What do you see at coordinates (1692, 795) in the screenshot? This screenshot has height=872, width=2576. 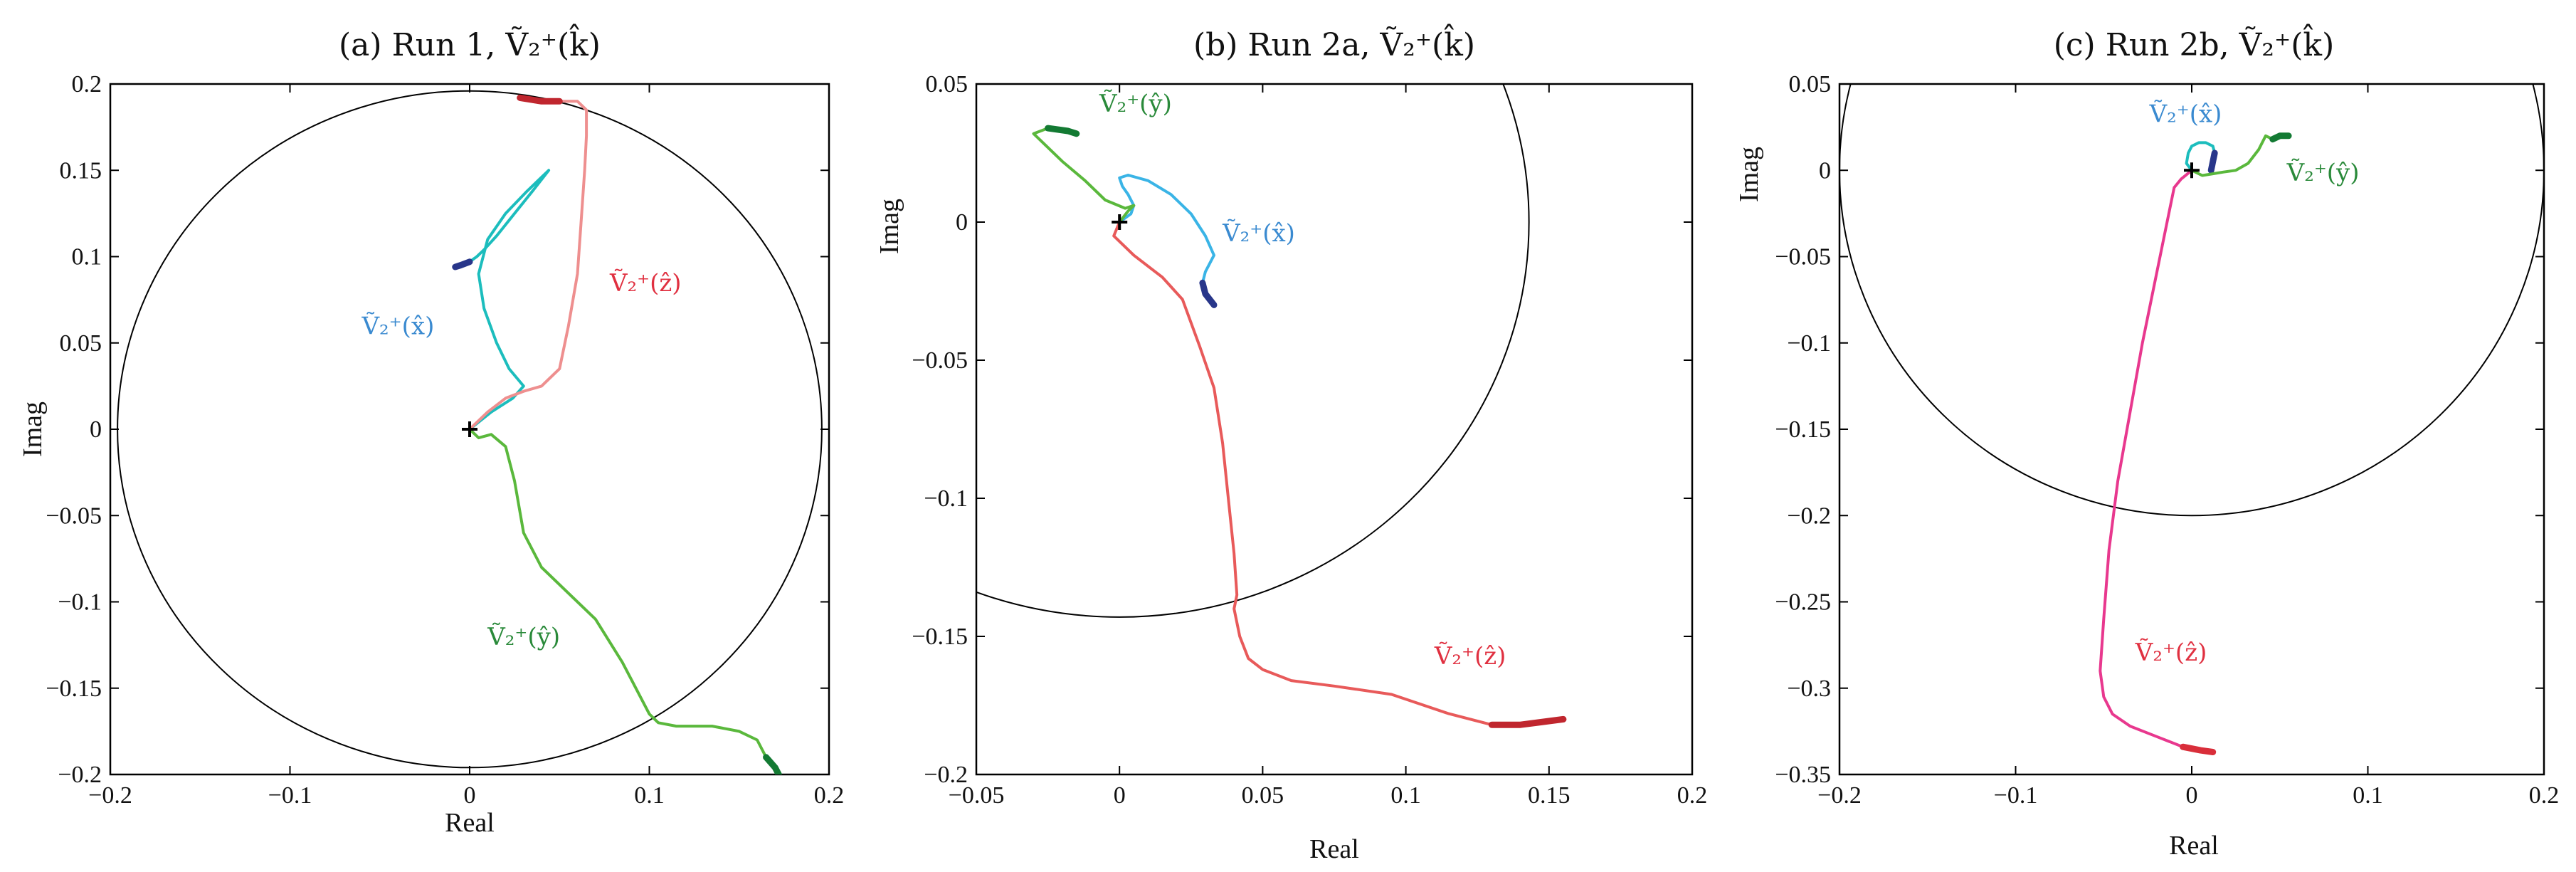 I see `panel-b-xtick-label: 0.2` at bounding box center [1692, 795].